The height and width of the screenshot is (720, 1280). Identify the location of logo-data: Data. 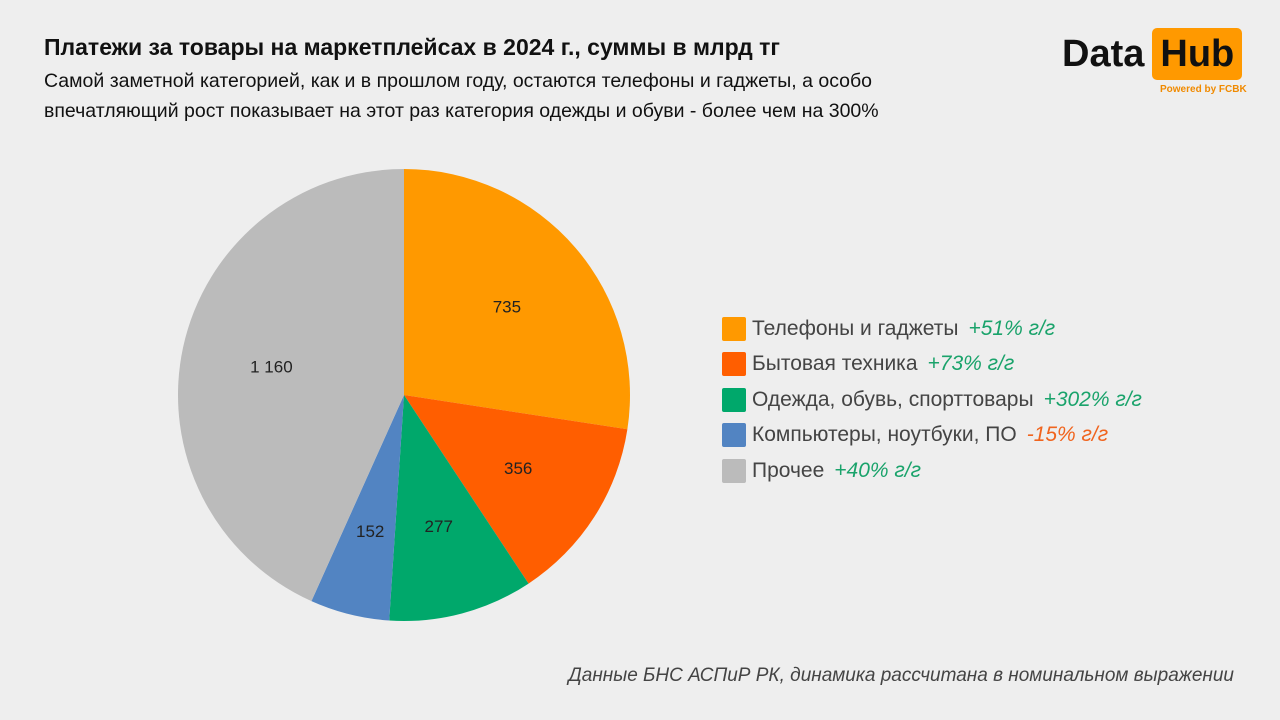
(1103, 53).